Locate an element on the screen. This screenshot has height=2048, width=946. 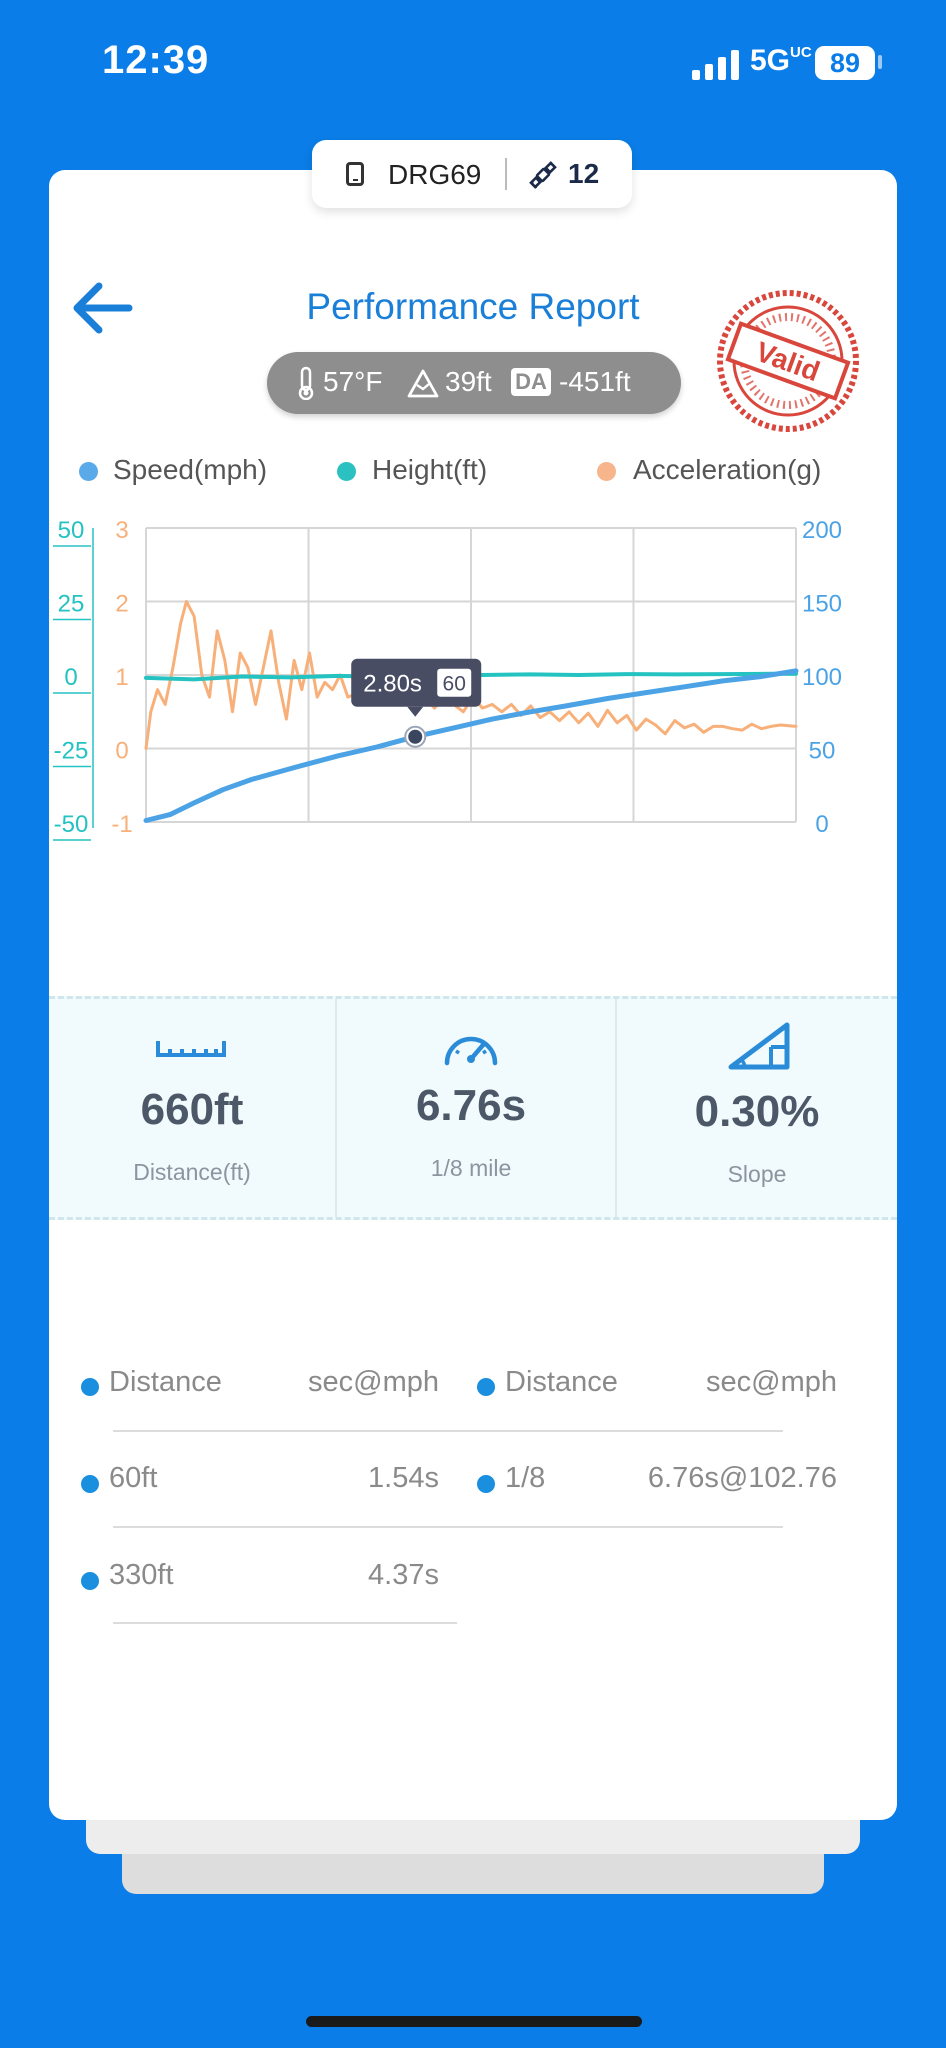
da-badge: DA is located at coordinates (531, 382).